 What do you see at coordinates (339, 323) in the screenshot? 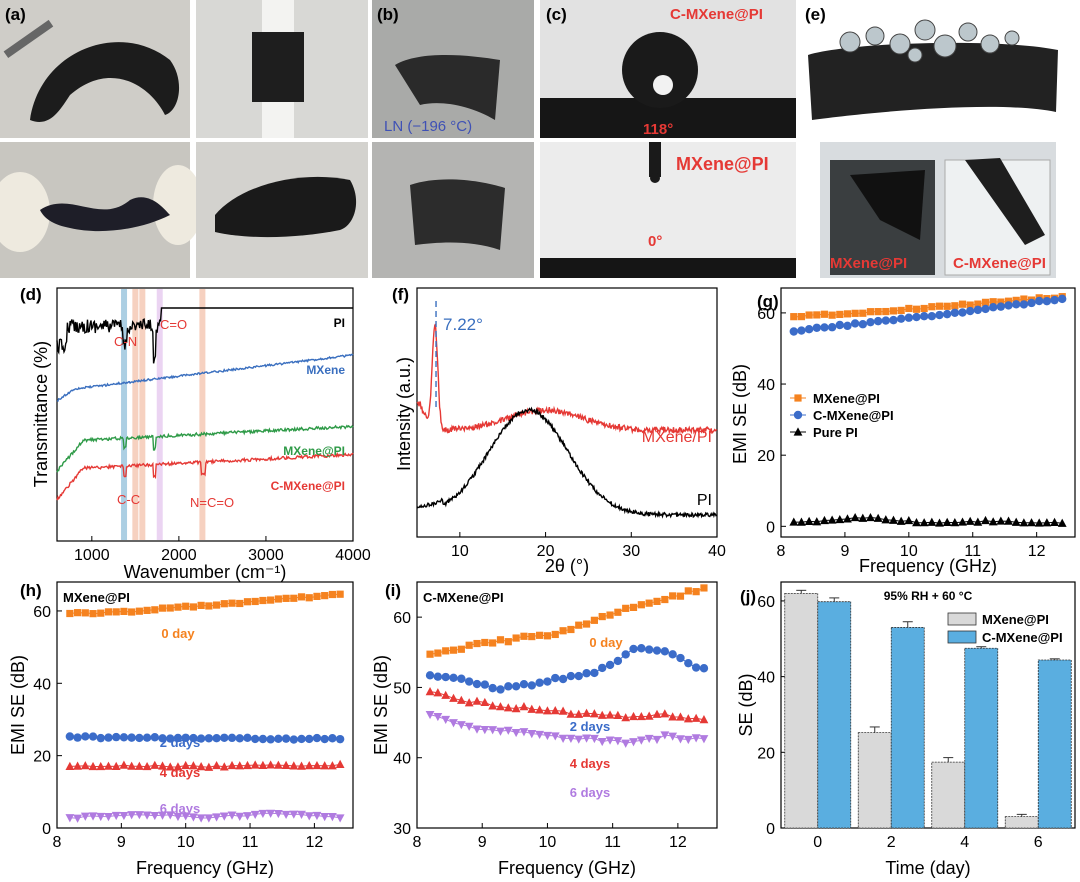
I see `series-label-0: PI` at bounding box center [339, 323].